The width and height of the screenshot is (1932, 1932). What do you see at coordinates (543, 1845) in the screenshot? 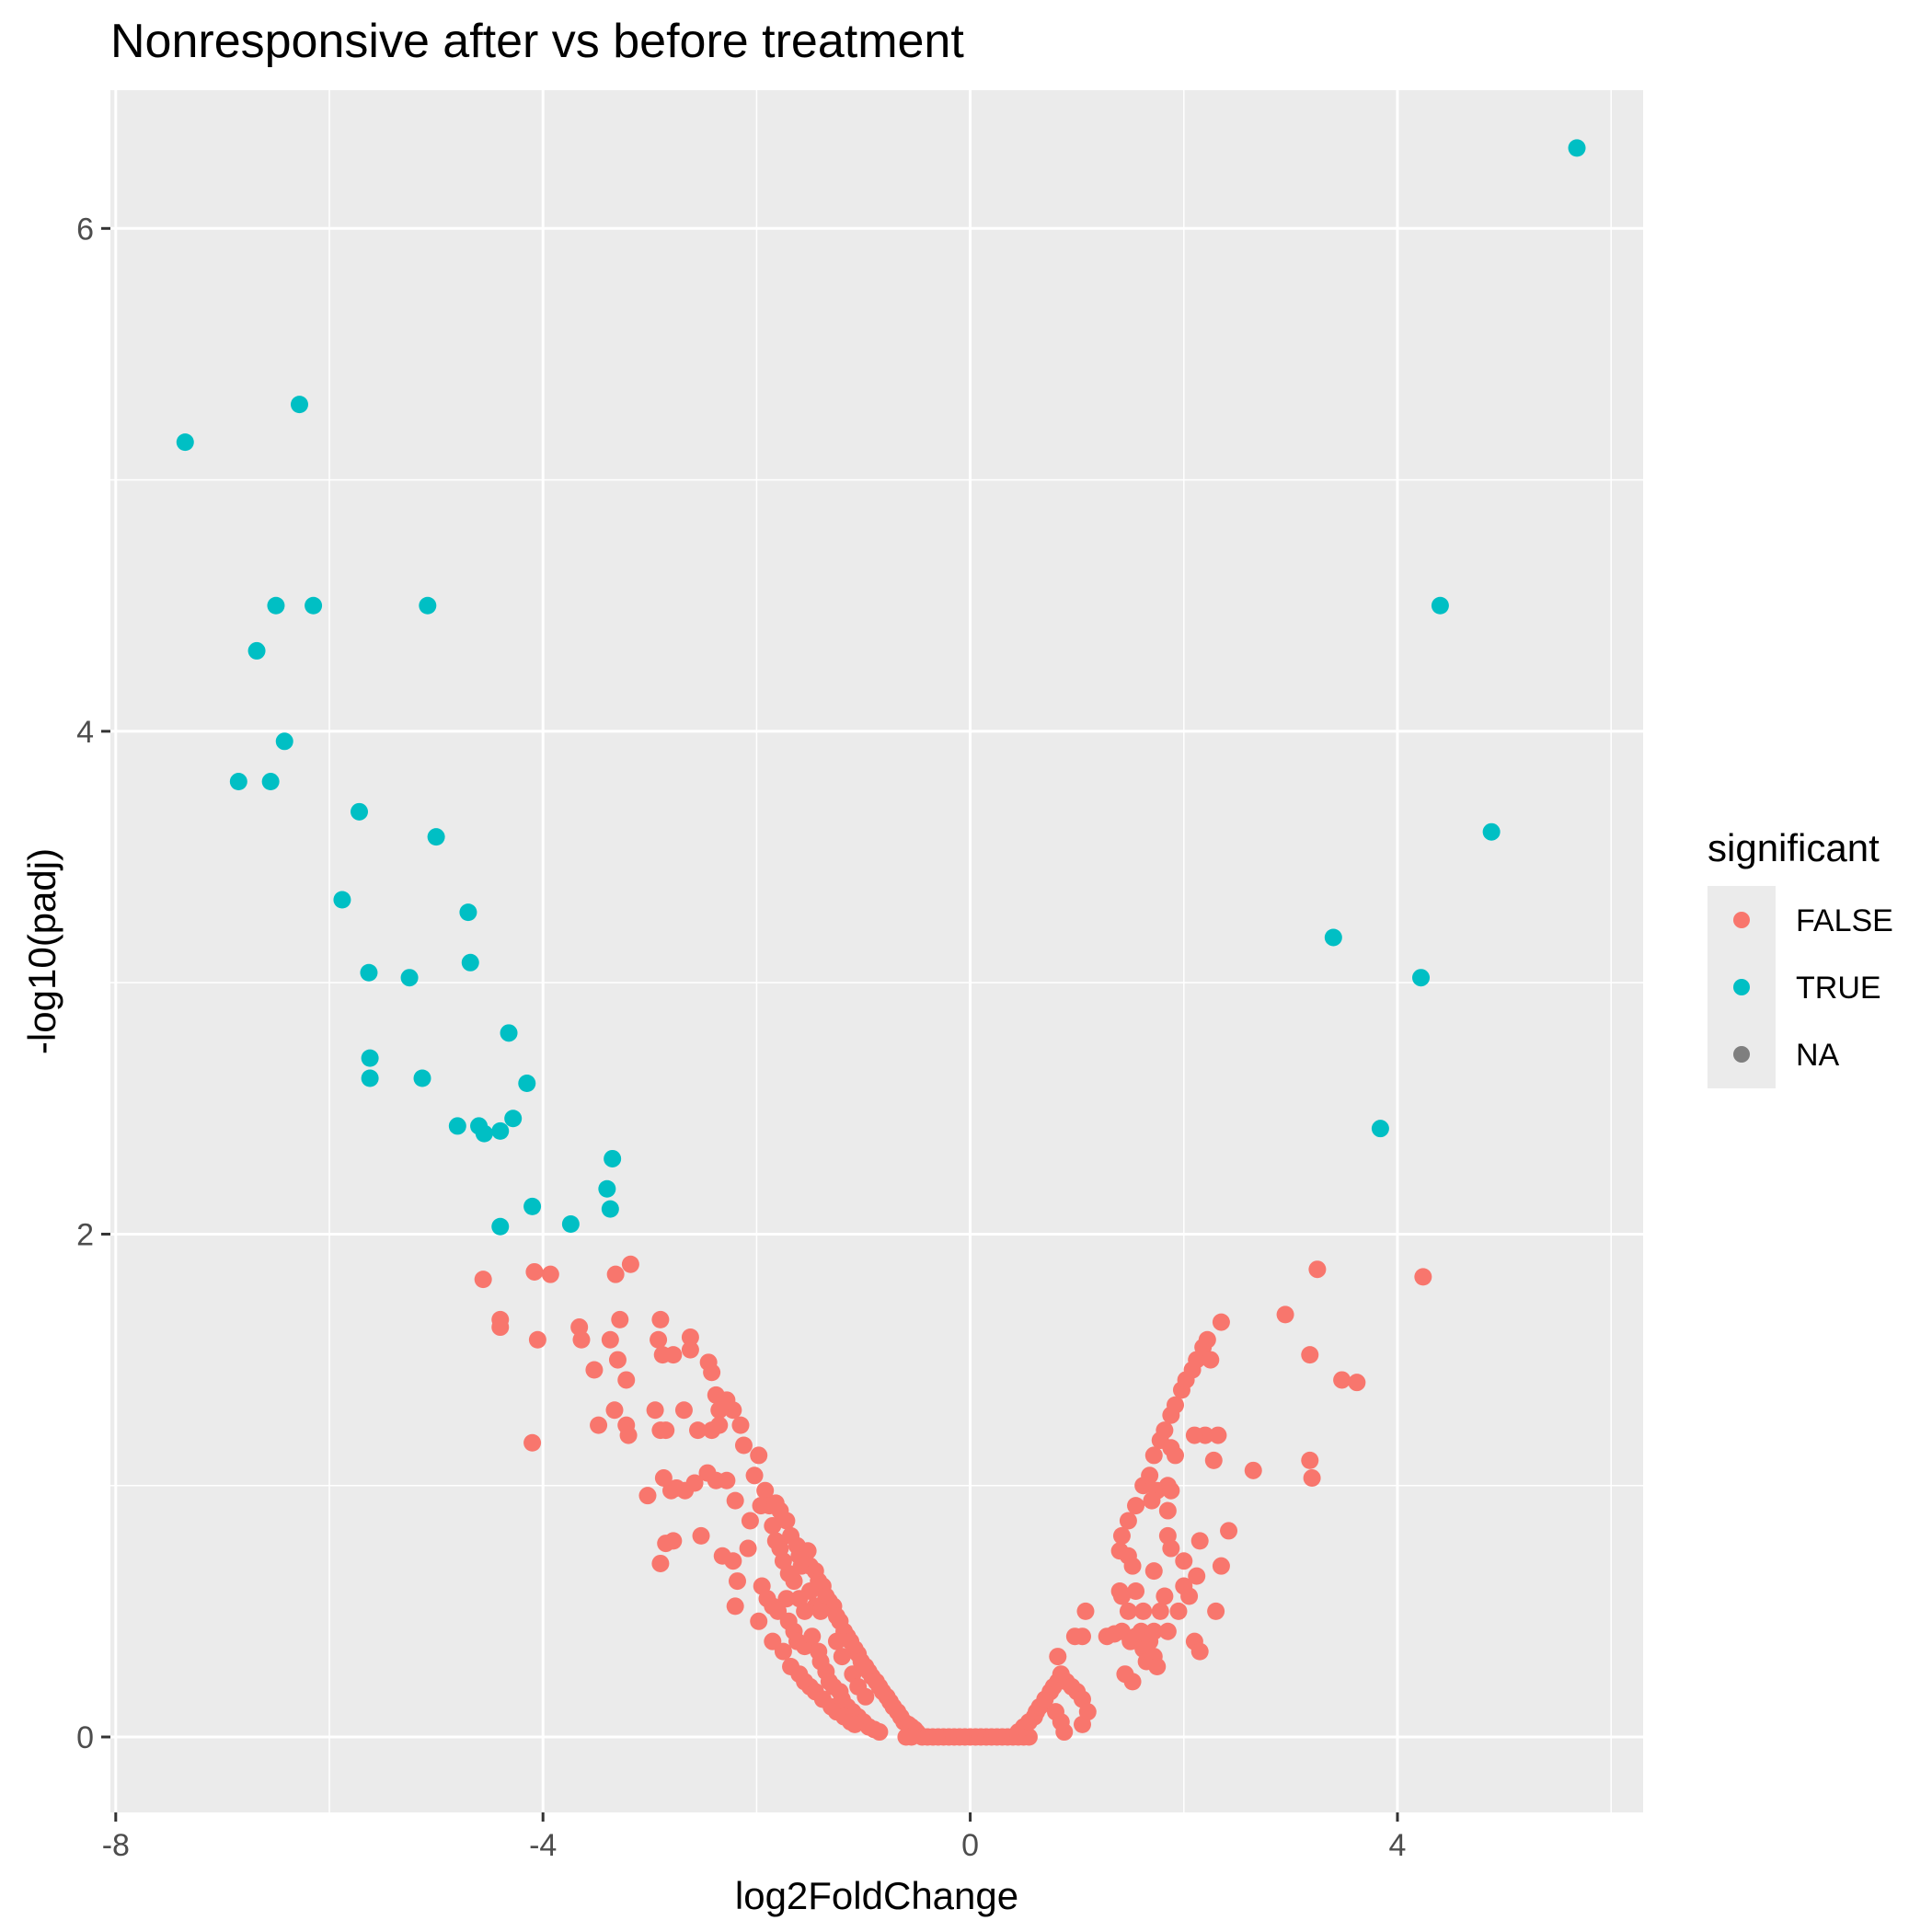
I see `x-tick-label: -4` at bounding box center [543, 1845].